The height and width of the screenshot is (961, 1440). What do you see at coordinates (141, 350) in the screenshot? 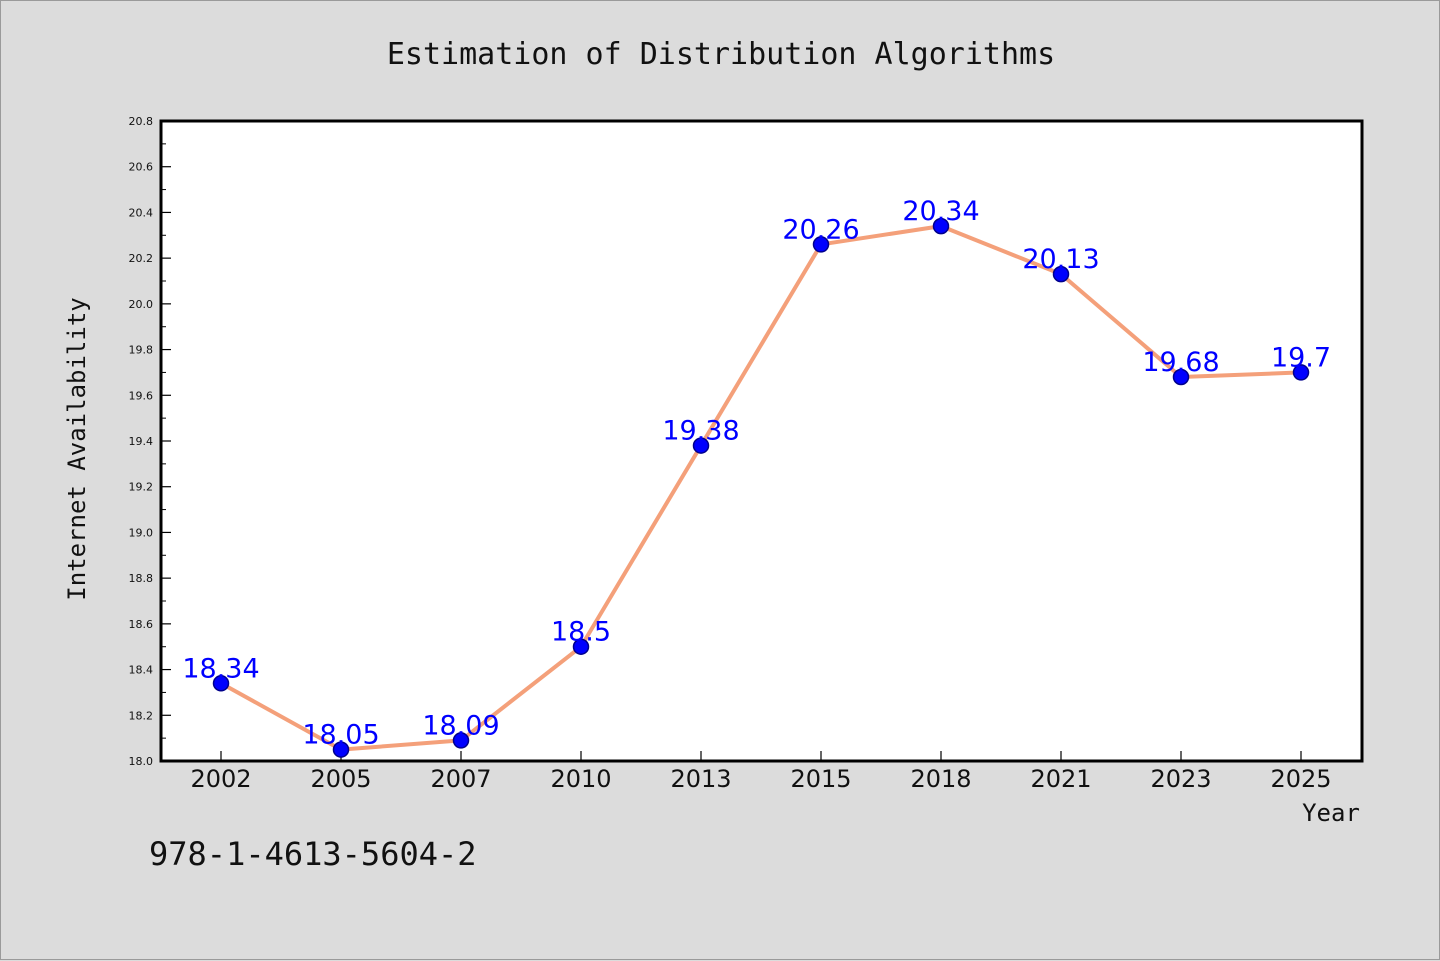
I see `y-tick-label: 19.8` at bounding box center [141, 350].